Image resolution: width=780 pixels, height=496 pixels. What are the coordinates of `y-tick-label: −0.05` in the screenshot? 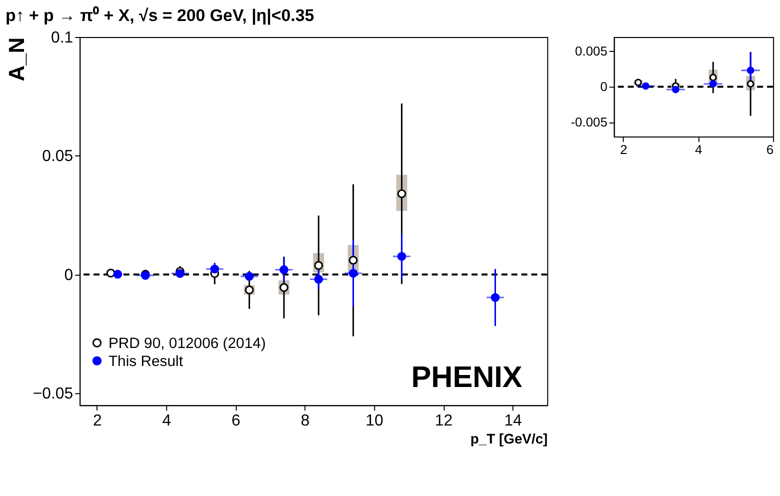 It's located at (53, 394).